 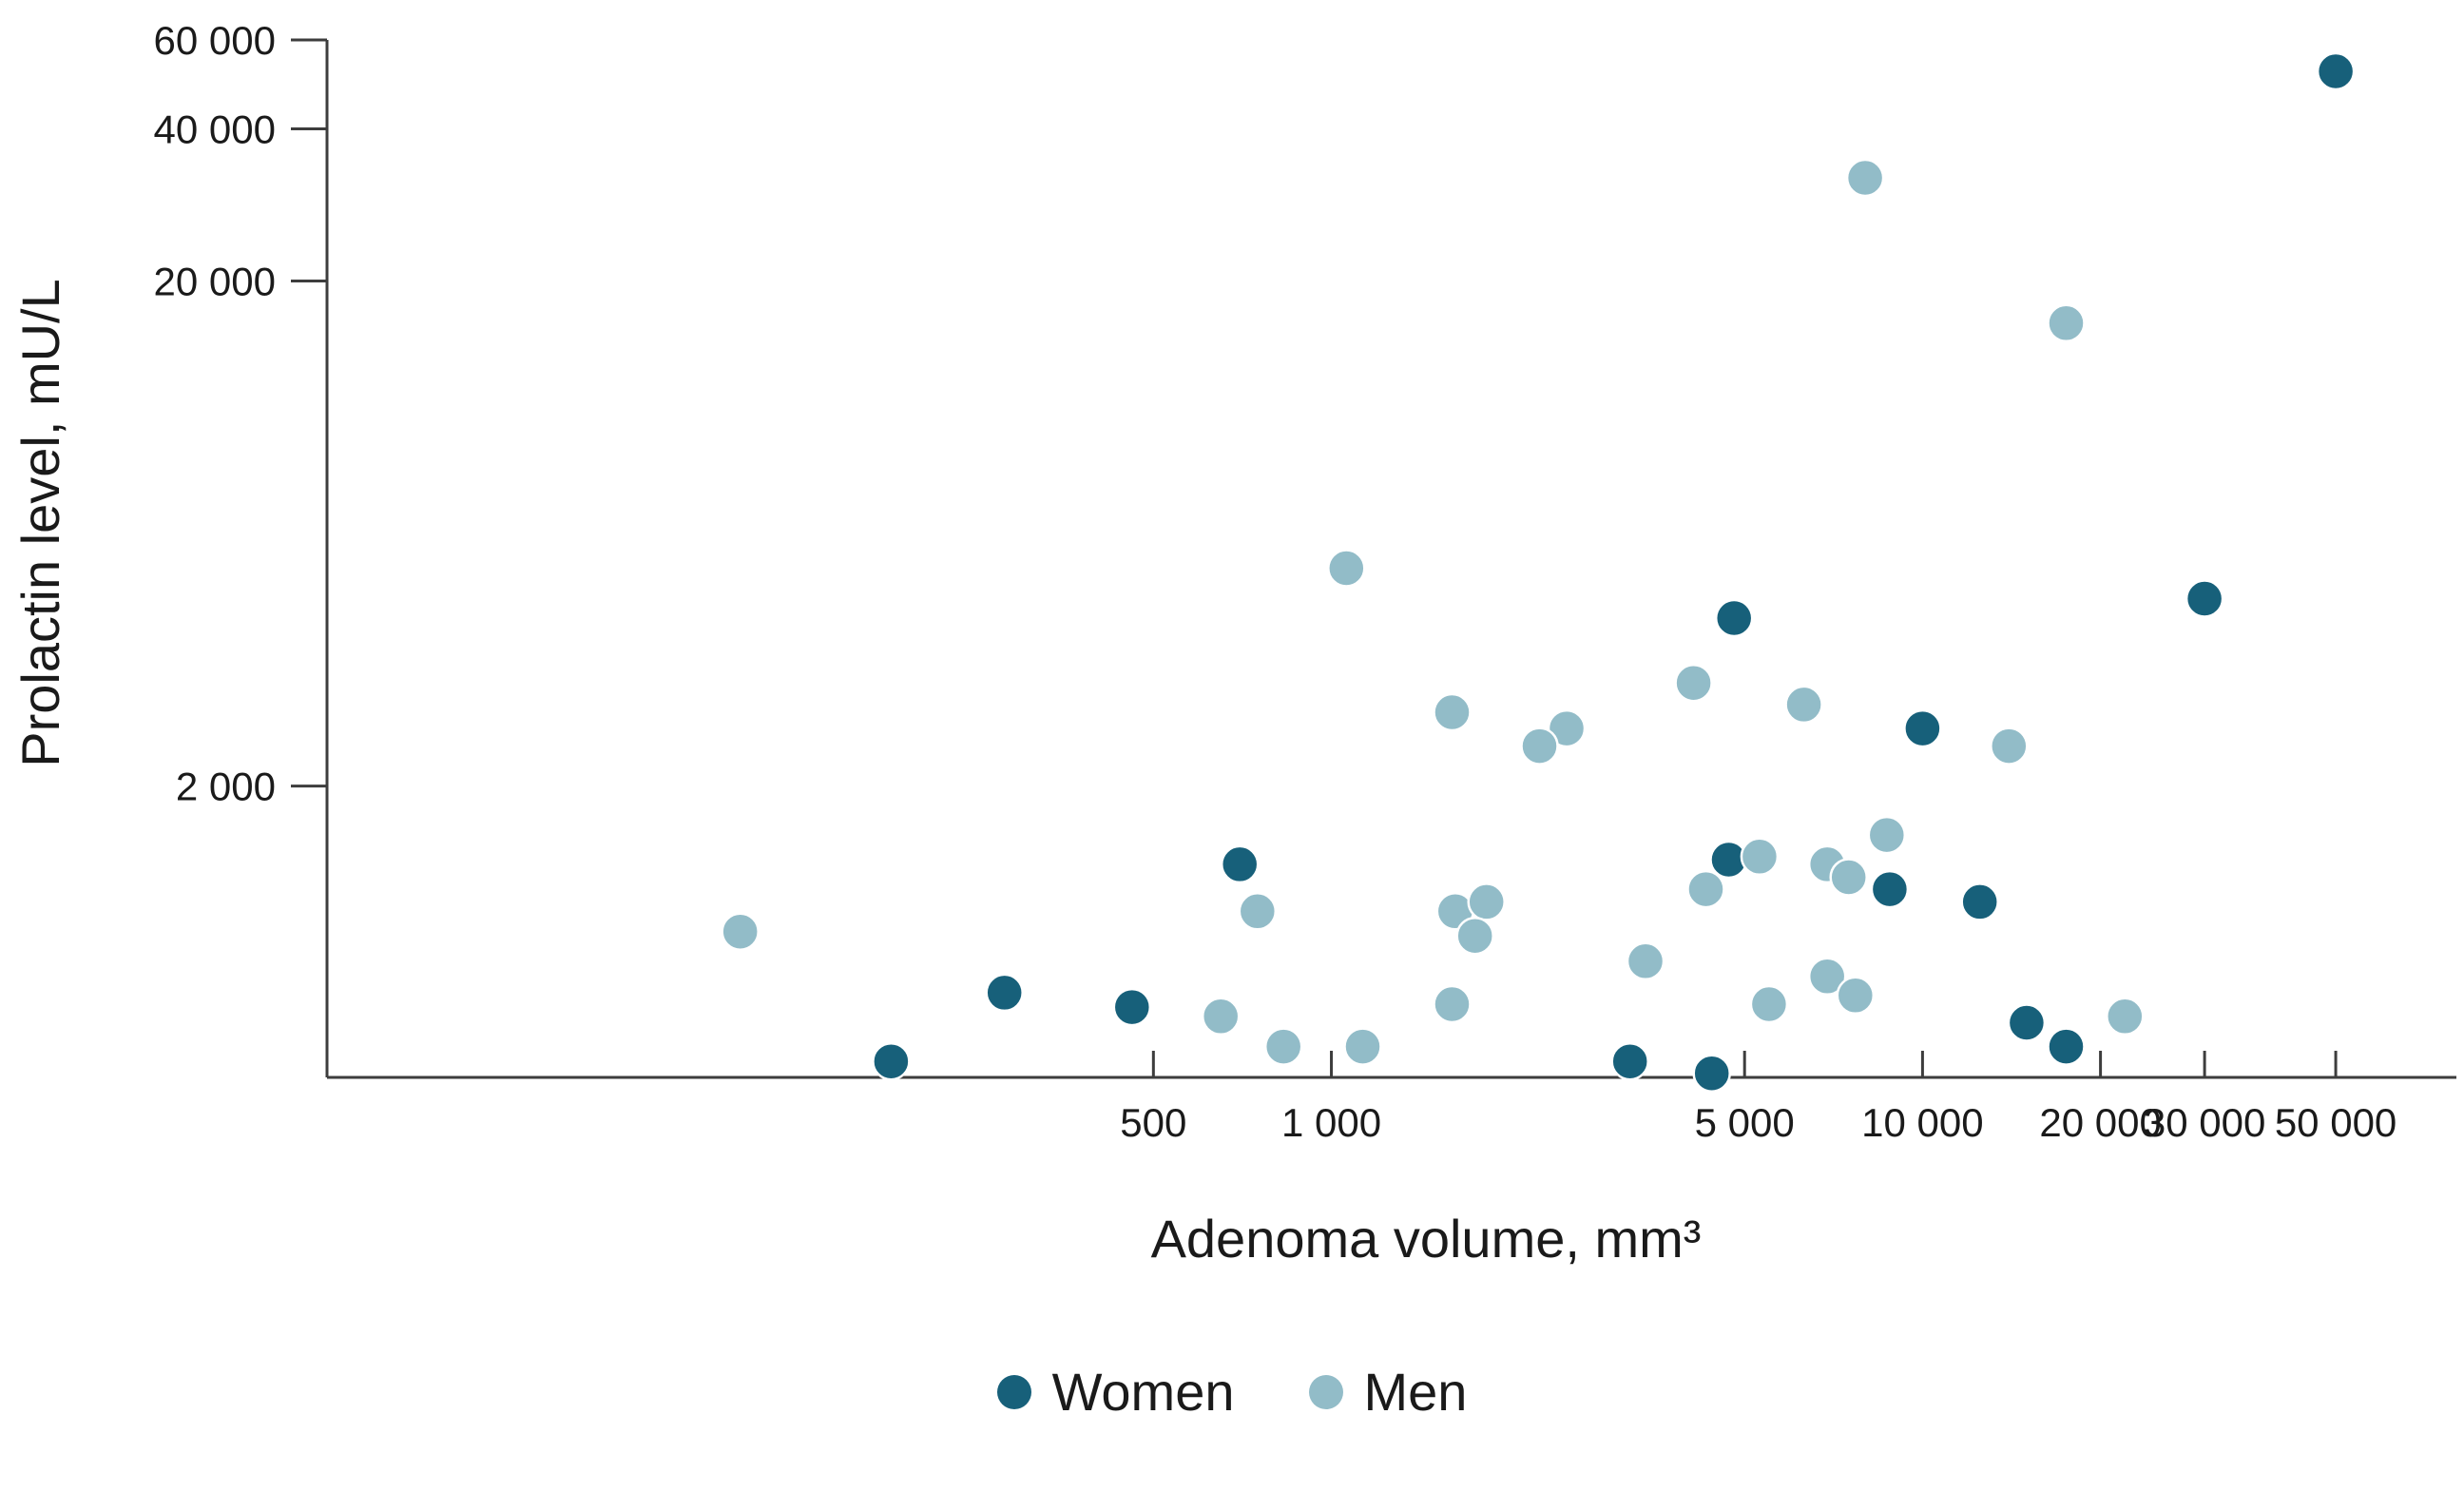 I want to click on legend-dot-men, so click(x=1325, y=1392).